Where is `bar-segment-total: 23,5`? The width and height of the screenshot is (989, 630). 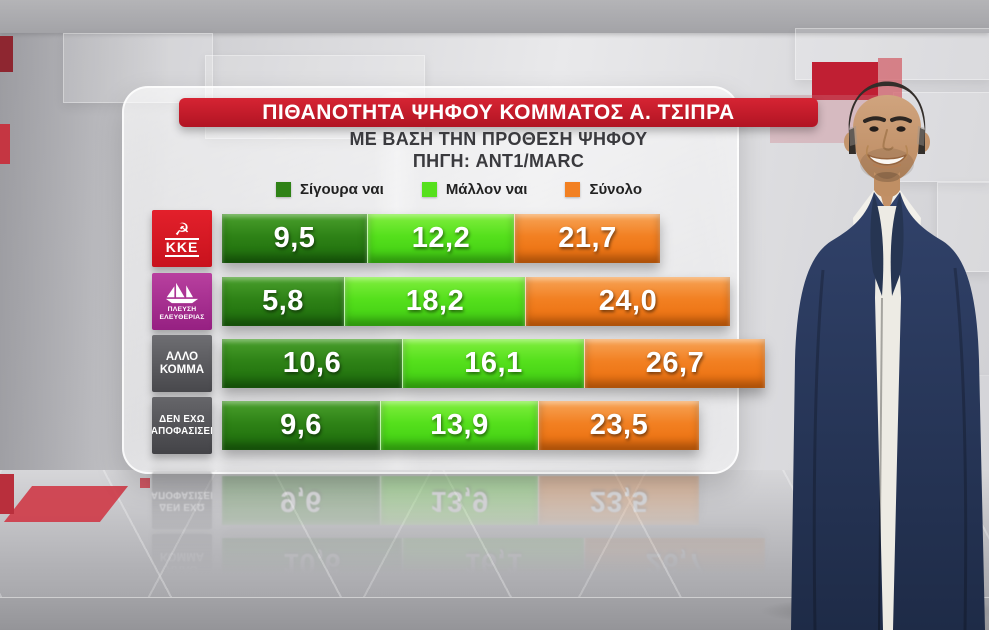
bar-segment-total: 23,5 is located at coordinates (618, 425).